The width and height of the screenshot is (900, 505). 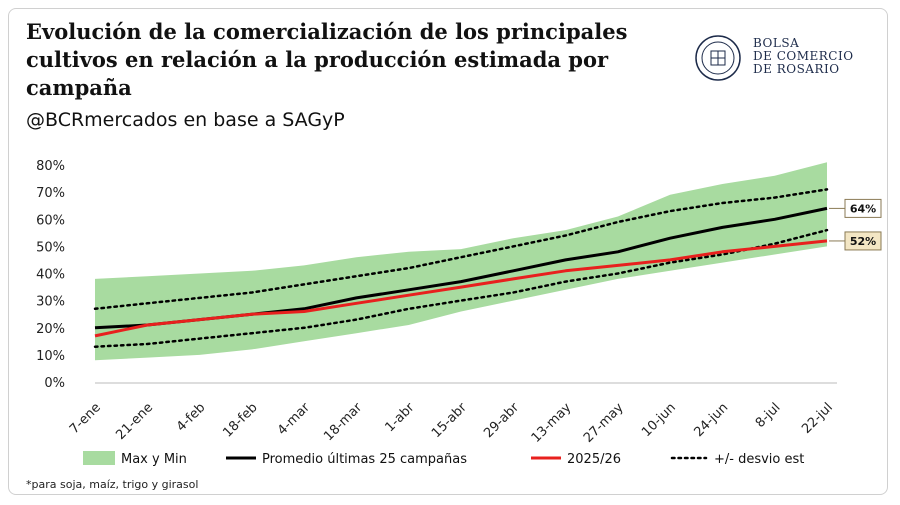 What do you see at coordinates (54, 383) in the screenshot?
I see `y-tick-label: 0%` at bounding box center [54, 383].